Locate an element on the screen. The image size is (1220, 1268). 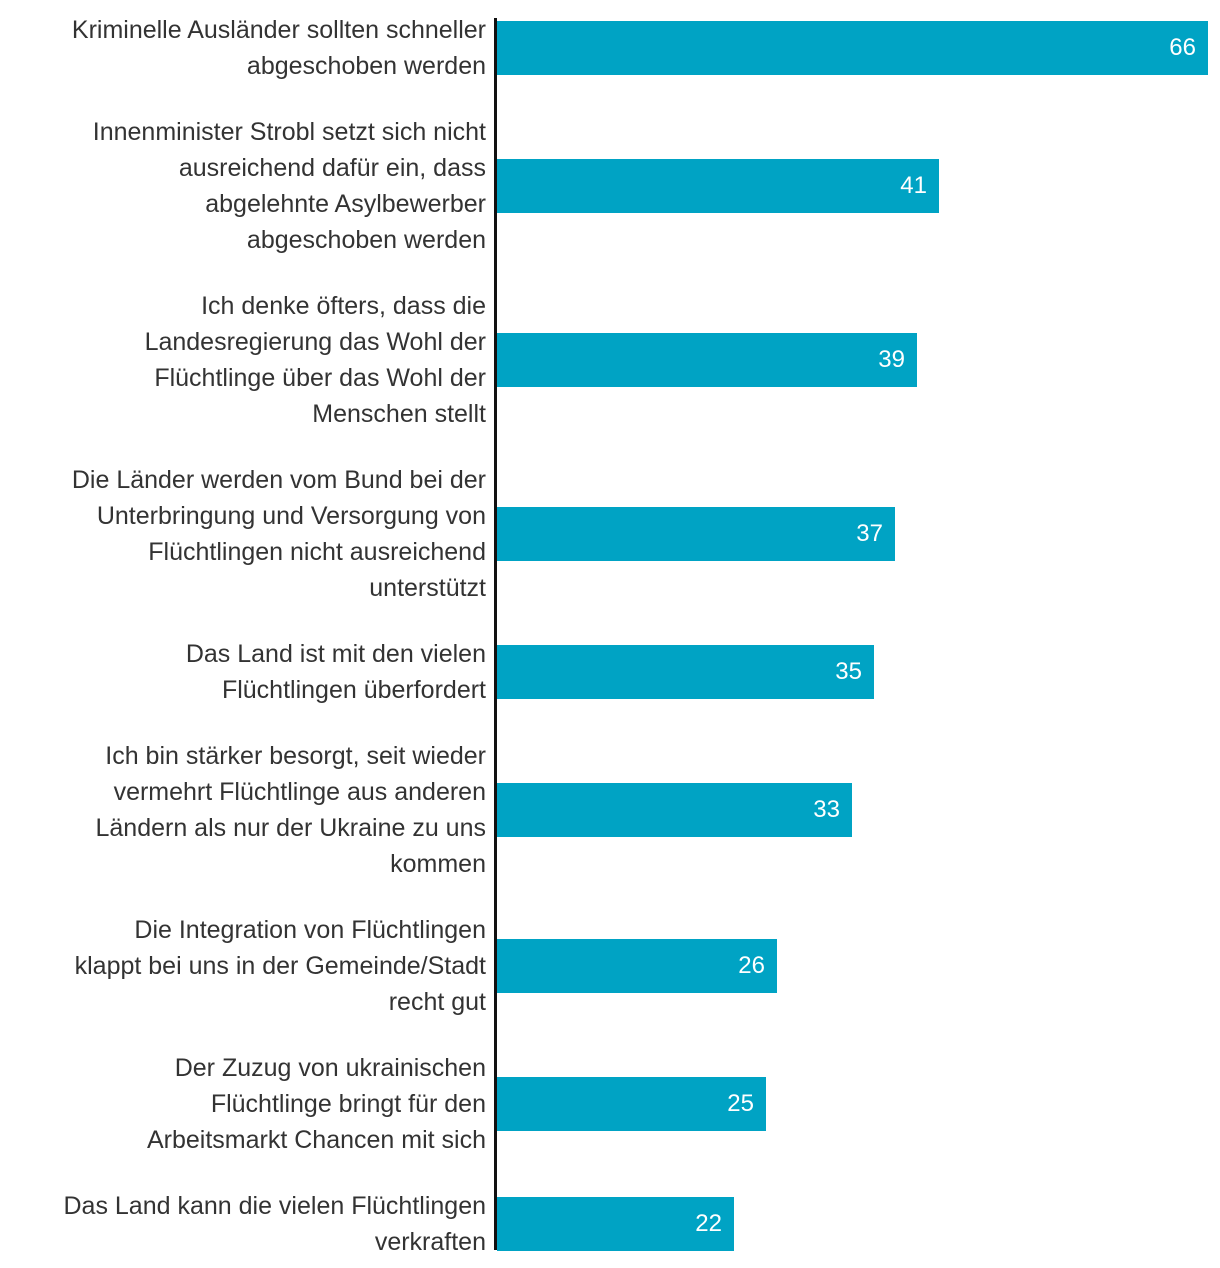
bar-value-label: 26 is located at coordinates (751, 965).